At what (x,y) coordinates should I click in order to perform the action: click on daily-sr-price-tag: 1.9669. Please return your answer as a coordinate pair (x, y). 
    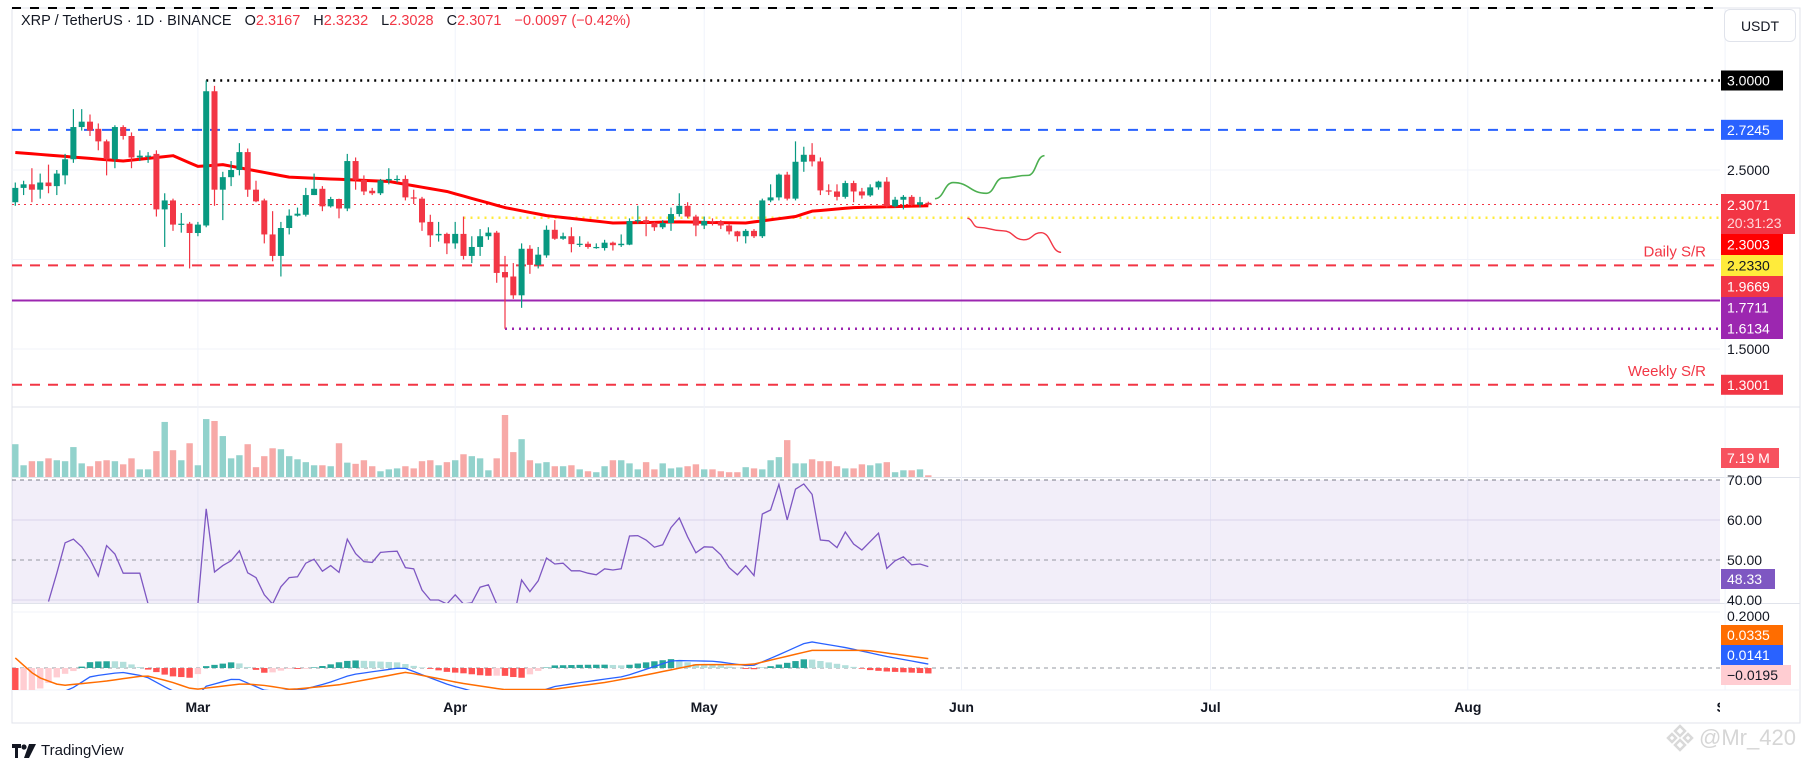
    Looking at the image, I should click on (1748, 287).